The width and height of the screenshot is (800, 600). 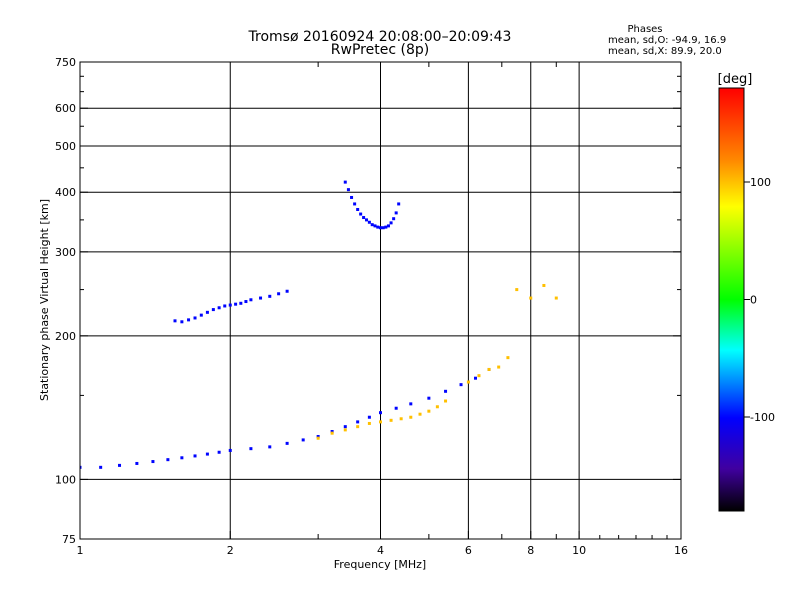 What do you see at coordinates (530, 550) in the screenshot?
I see `x-tick-label: 8` at bounding box center [530, 550].